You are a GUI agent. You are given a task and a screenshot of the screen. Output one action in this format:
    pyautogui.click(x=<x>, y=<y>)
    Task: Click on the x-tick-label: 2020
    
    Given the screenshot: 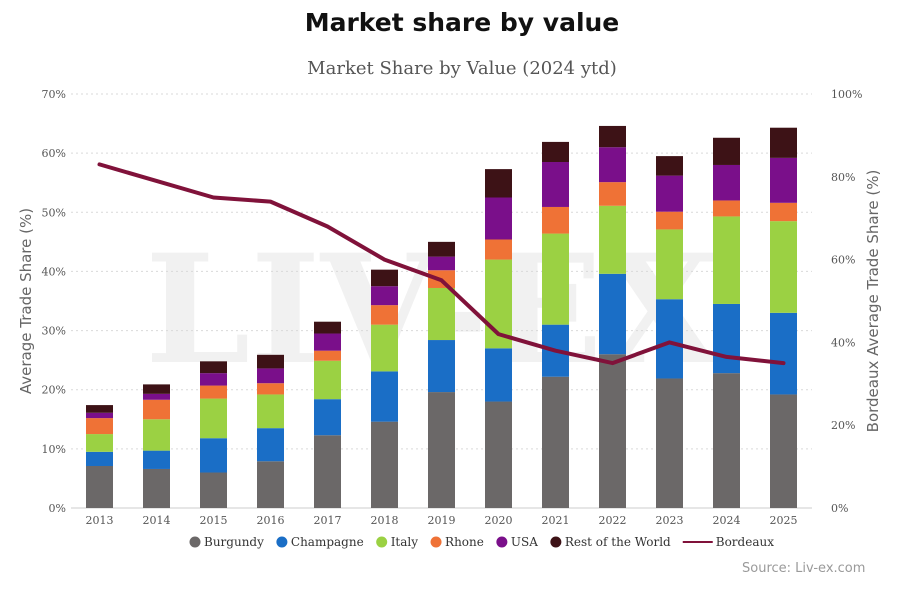 What is the action you would take?
    pyautogui.click(x=499, y=520)
    